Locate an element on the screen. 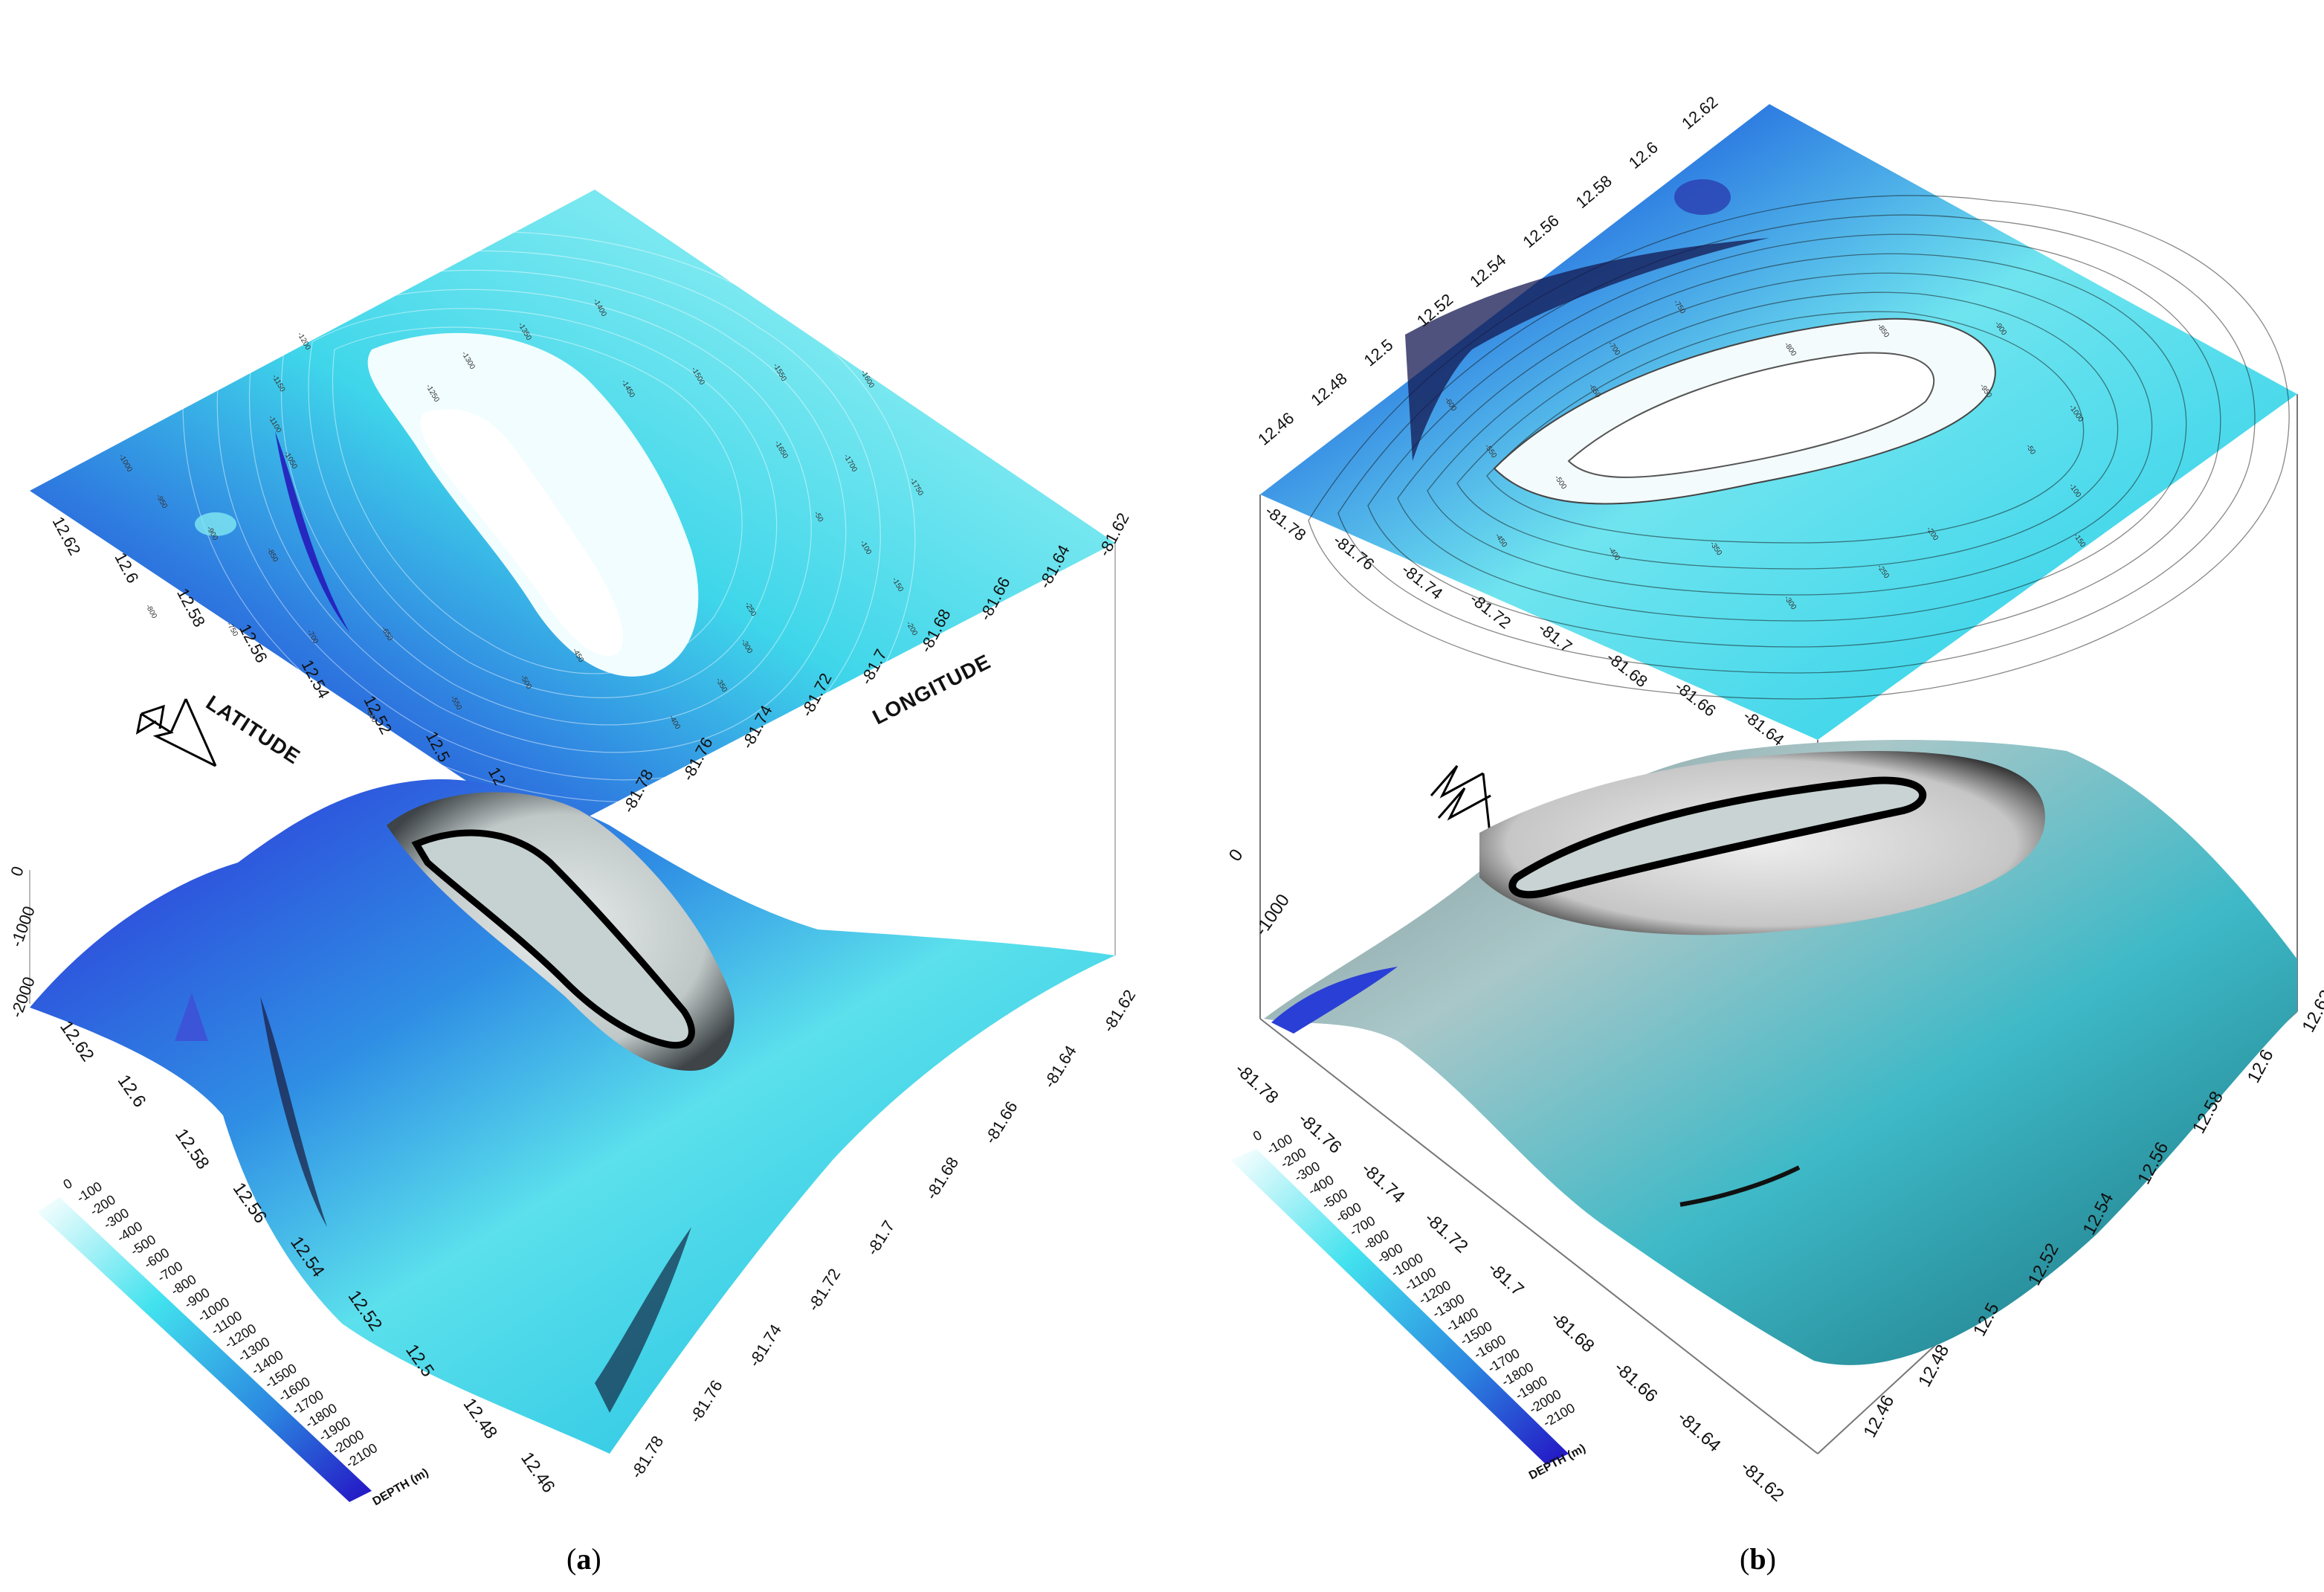 The width and height of the screenshot is (2324, 1592). map-latitude-tick: 12.58 is located at coordinates (1593, 192).